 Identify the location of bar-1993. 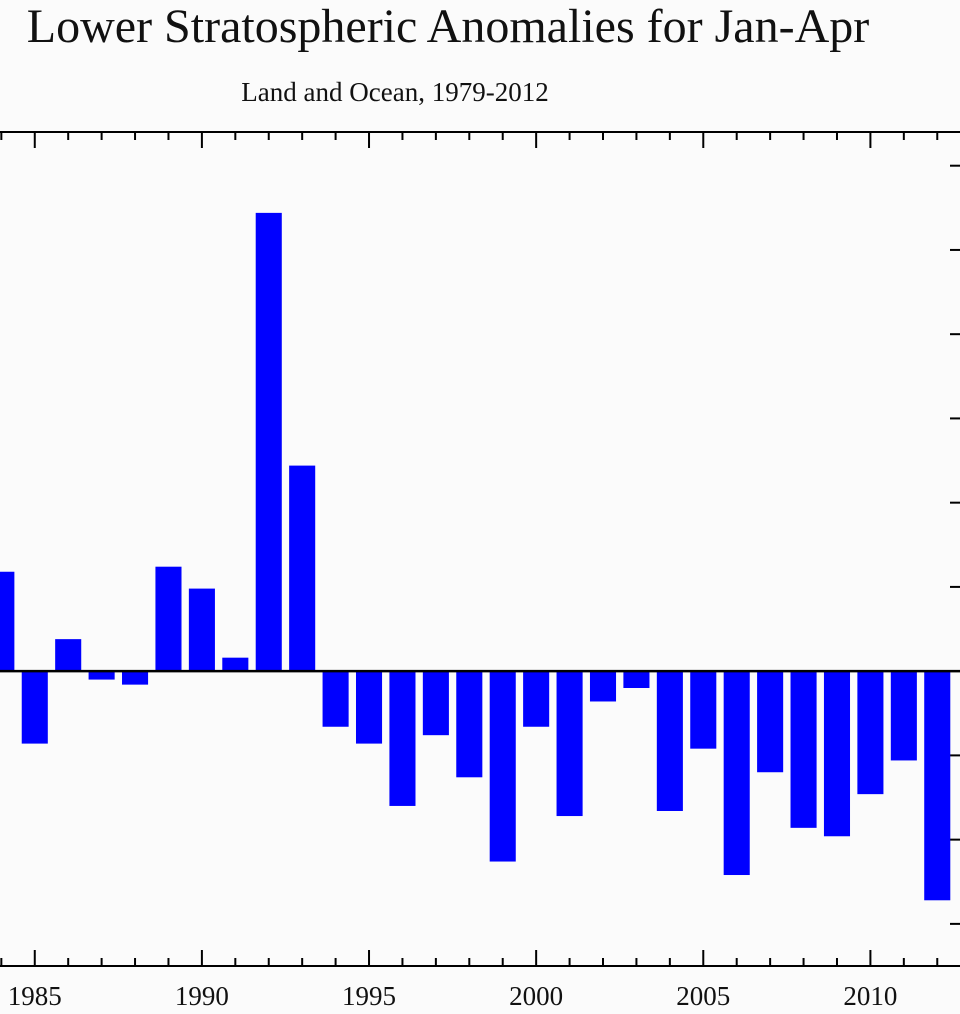
(302, 568).